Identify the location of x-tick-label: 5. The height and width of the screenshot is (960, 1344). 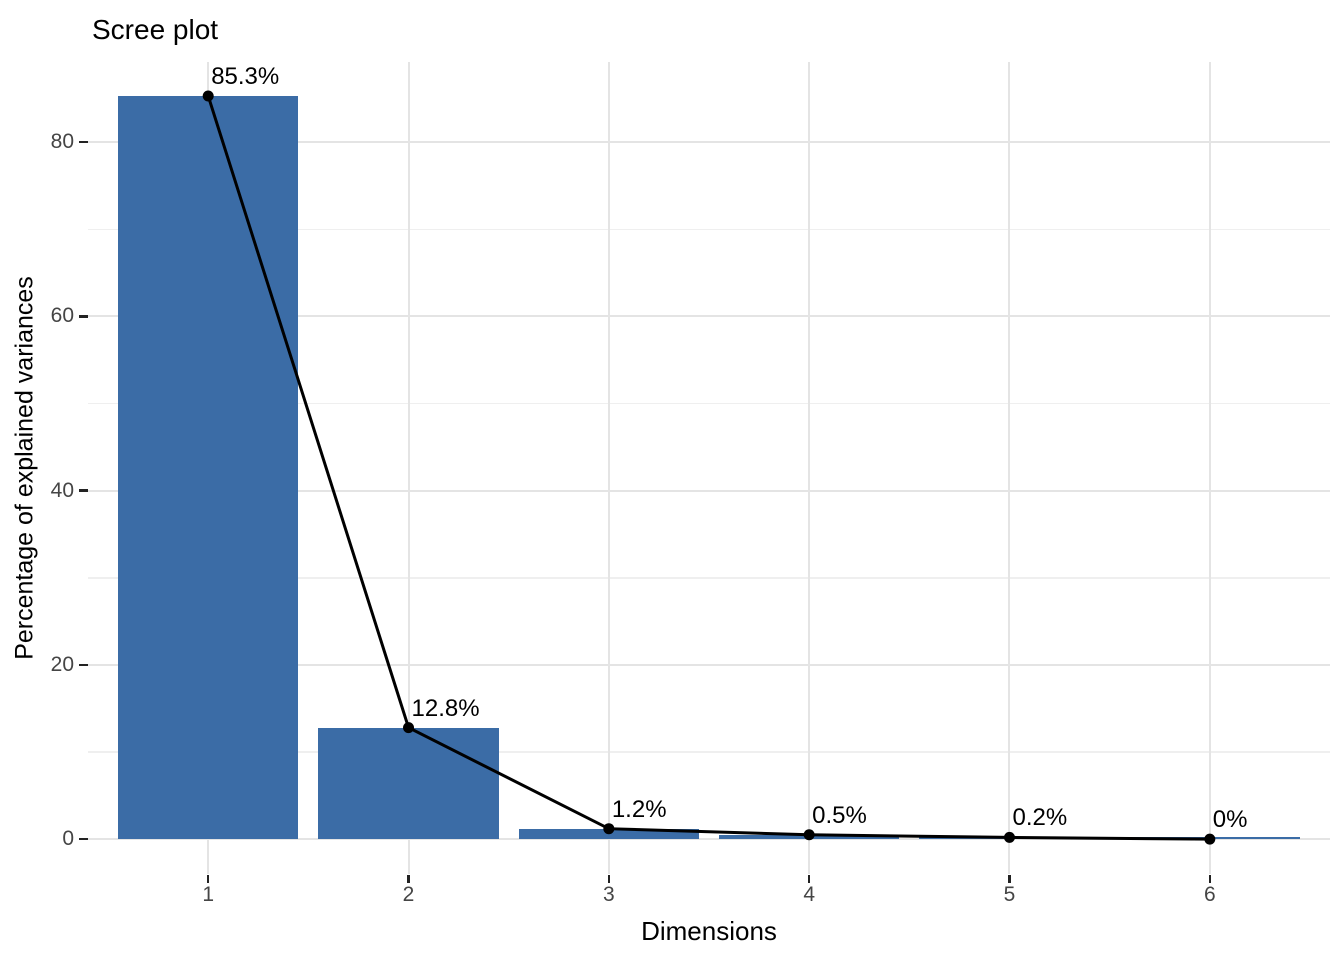
(1009, 894).